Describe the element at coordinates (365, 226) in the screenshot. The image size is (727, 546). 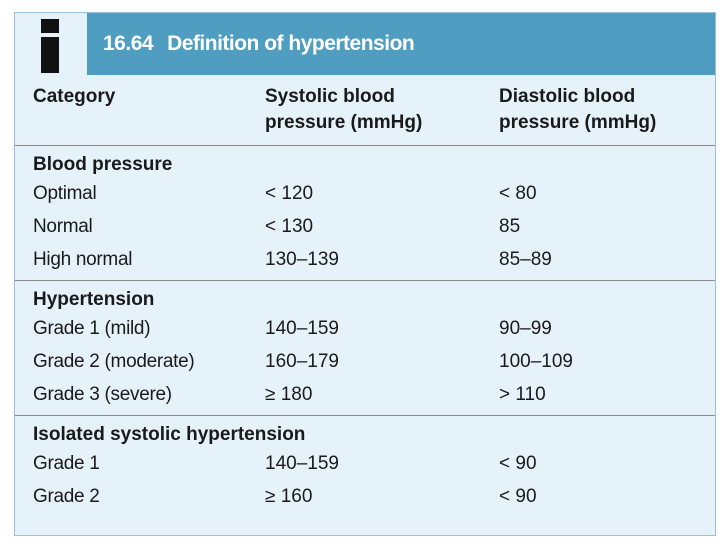
I see `table-row: Normal < 130 85` at that location.